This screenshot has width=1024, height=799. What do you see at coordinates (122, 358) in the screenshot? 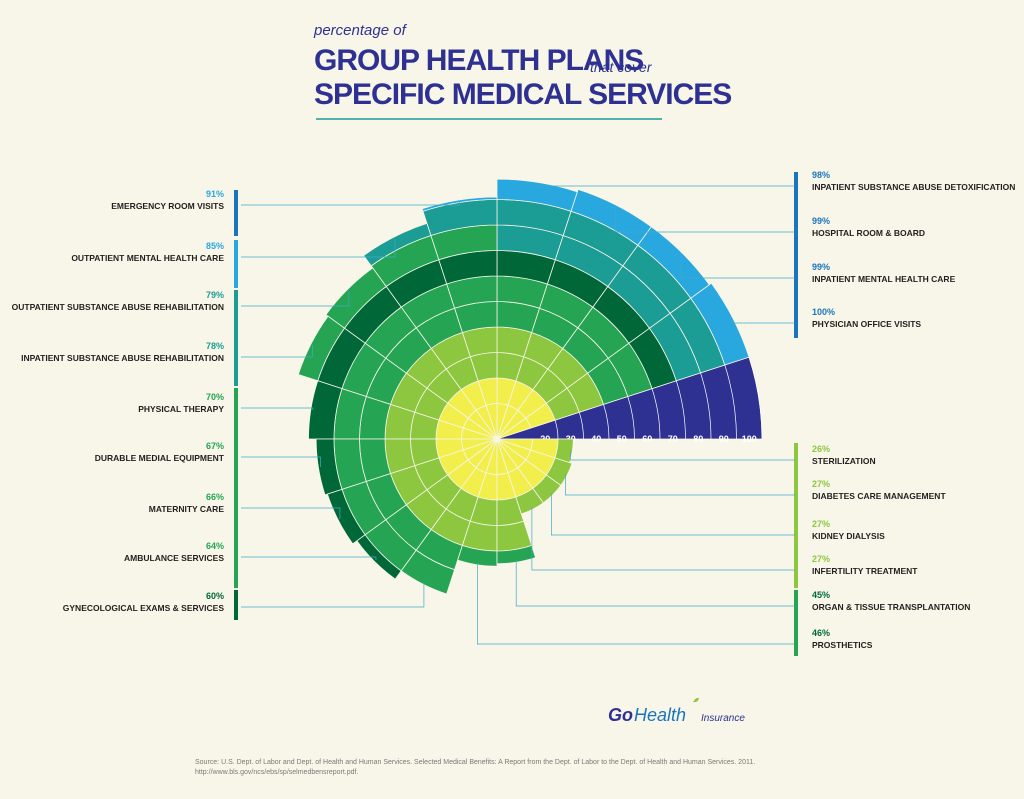
I see `category-label: INPATIENT SUBSTANCE ABUSE REHABILITATION` at bounding box center [122, 358].